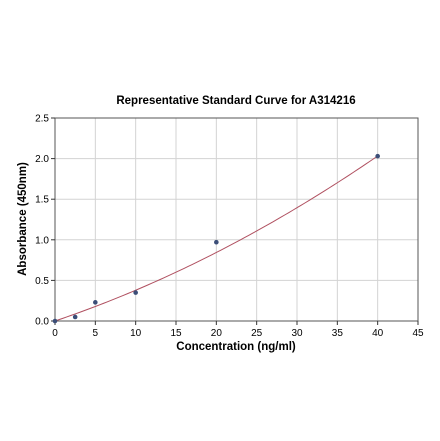 Image resolution: width=440 pixels, height=441 pixels. Describe the element at coordinates (338, 333) in the screenshot. I see `x-tick-label: 35` at that location.